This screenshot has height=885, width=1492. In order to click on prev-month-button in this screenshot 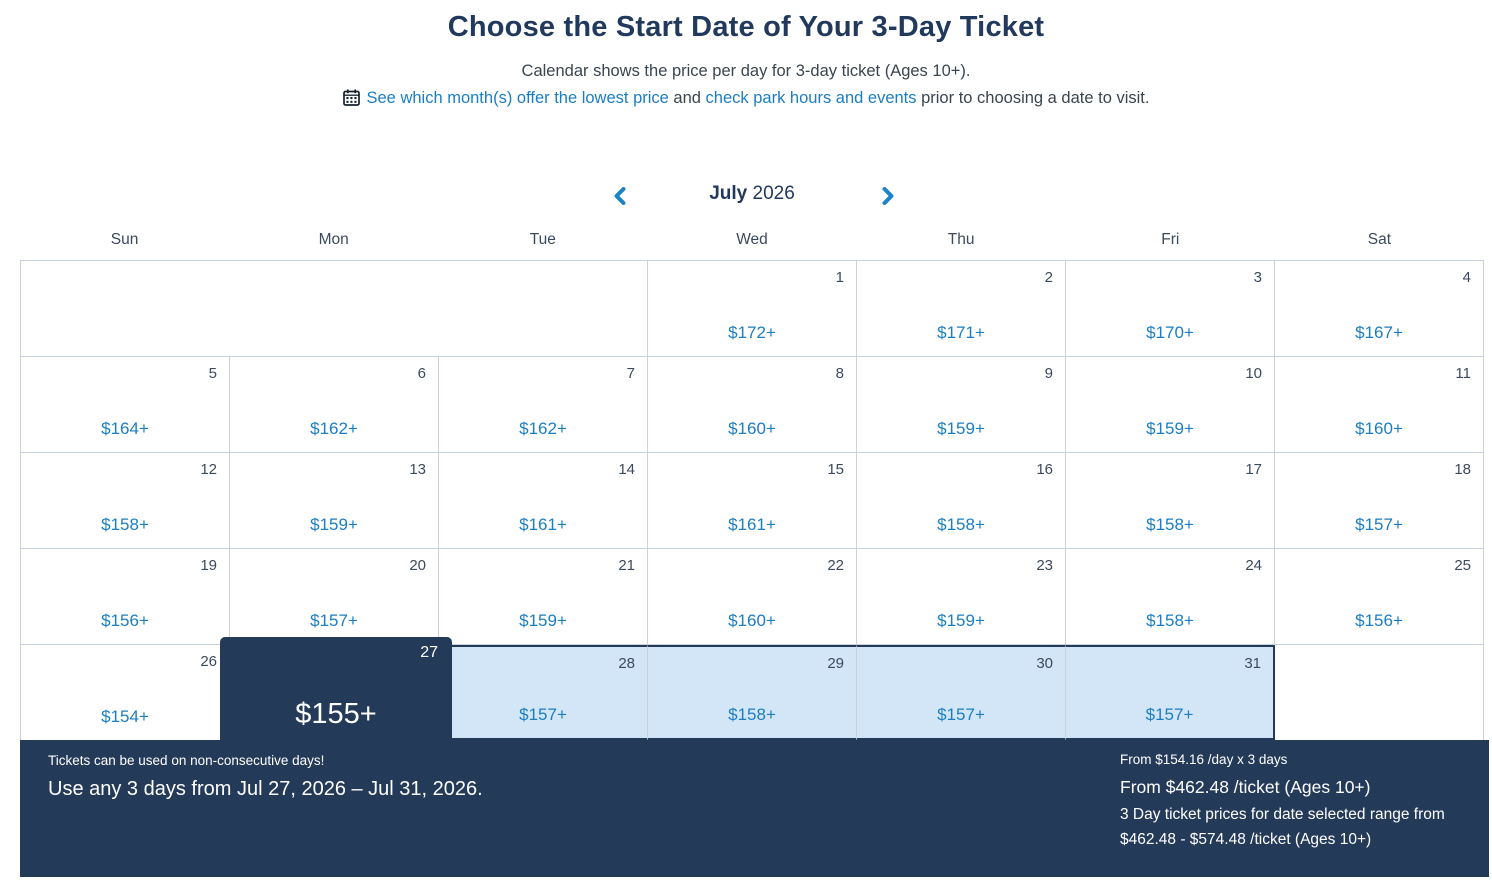, I will do `click(619, 197)`.